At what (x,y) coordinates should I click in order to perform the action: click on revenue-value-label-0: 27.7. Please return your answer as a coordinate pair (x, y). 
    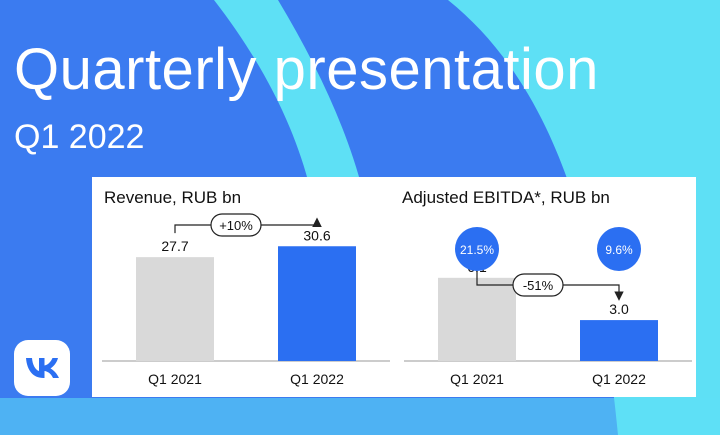
    Looking at the image, I should click on (174, 246).